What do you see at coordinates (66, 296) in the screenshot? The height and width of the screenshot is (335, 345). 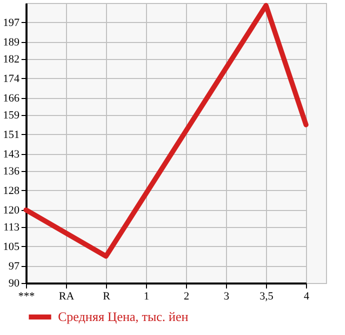 I see `x-tick-label: RA` at bounding box center [66, 296].